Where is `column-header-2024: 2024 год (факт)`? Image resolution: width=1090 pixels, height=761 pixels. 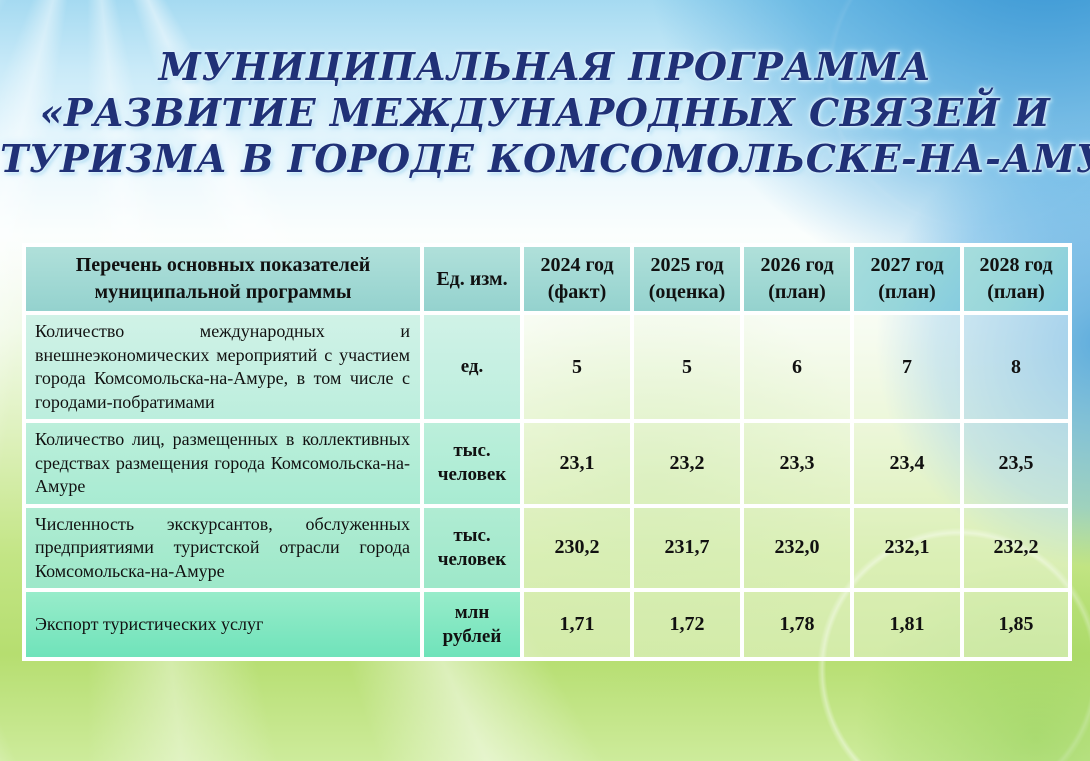 column-header-2024: 2024 год (факт) is located at coordinates (577, 279).